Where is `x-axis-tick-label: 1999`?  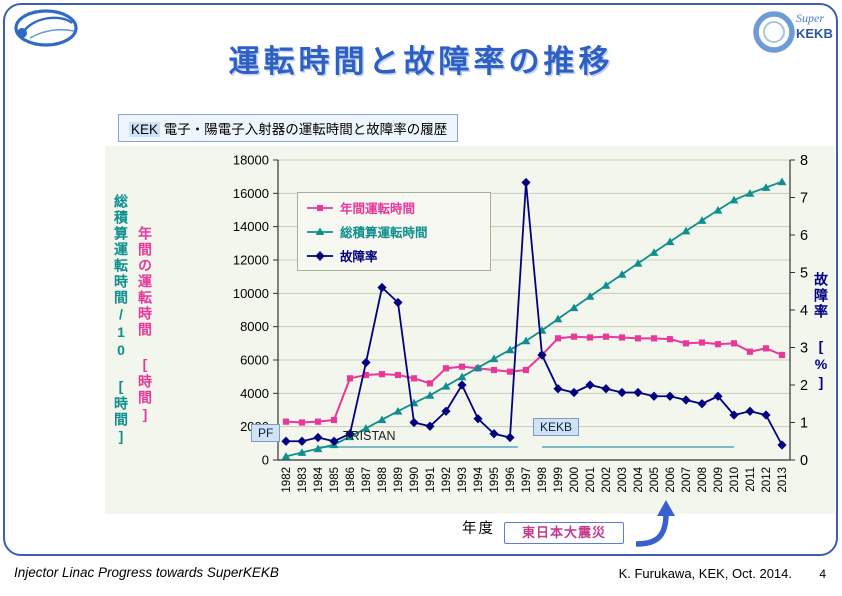
x-axis-tick-label: 1999 is located at coordinates (559, 480).